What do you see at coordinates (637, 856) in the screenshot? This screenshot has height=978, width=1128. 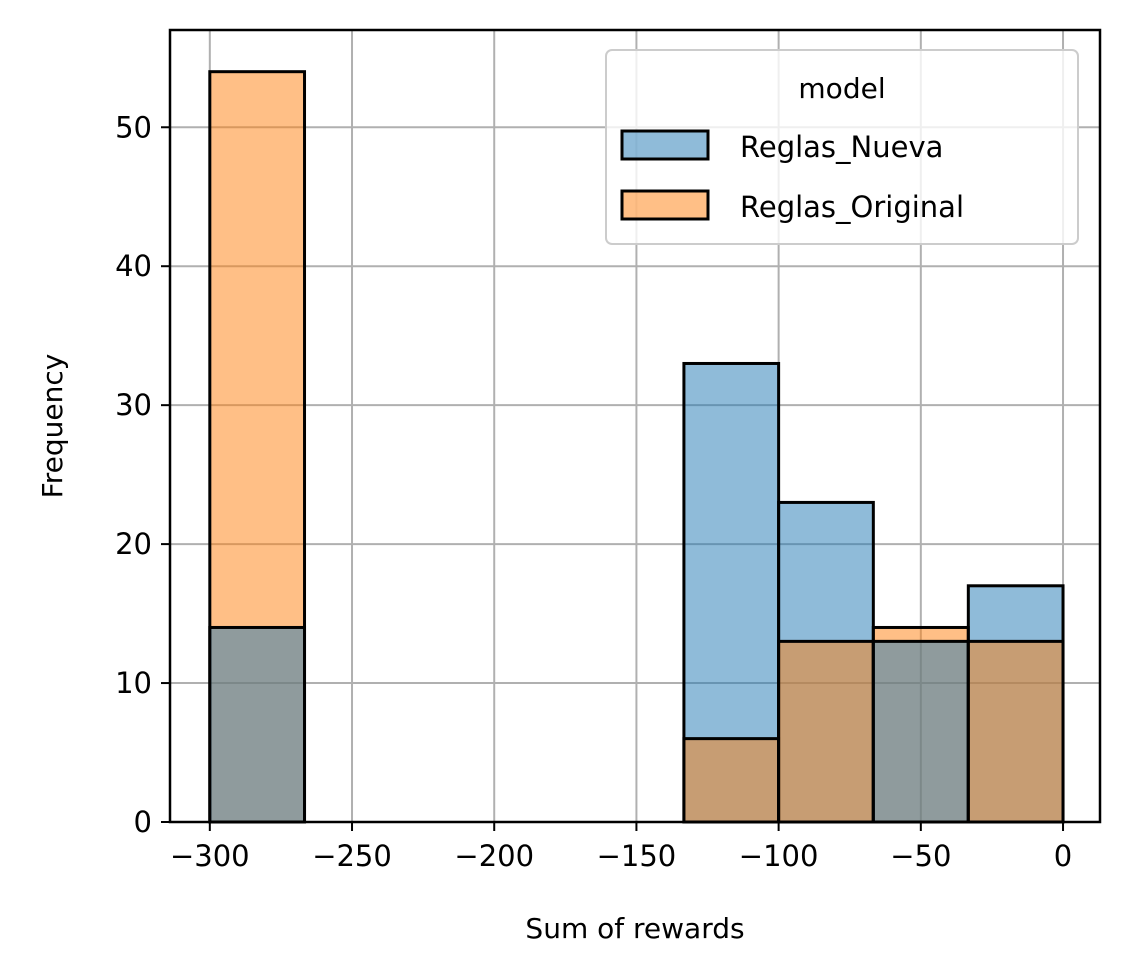 I see `x-tick-label-3: −150` at bounding box center [637, 856].